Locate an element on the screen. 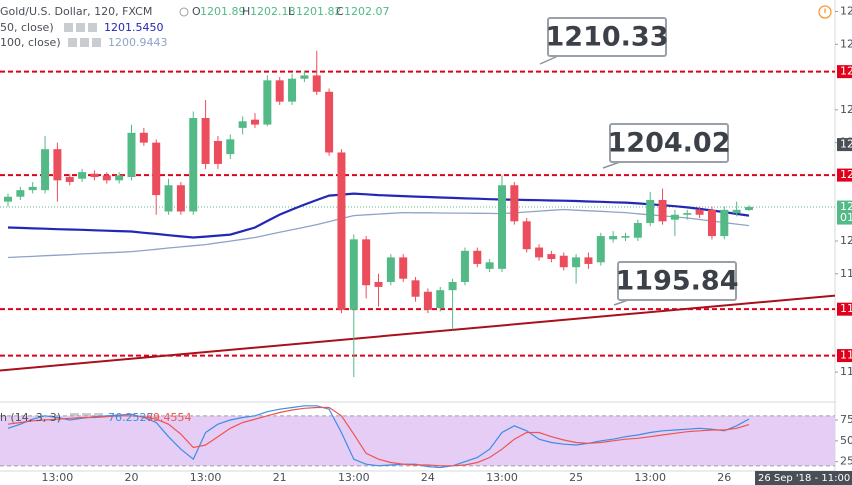  x-tick-label: 24 is located at coordinates (428, 477).